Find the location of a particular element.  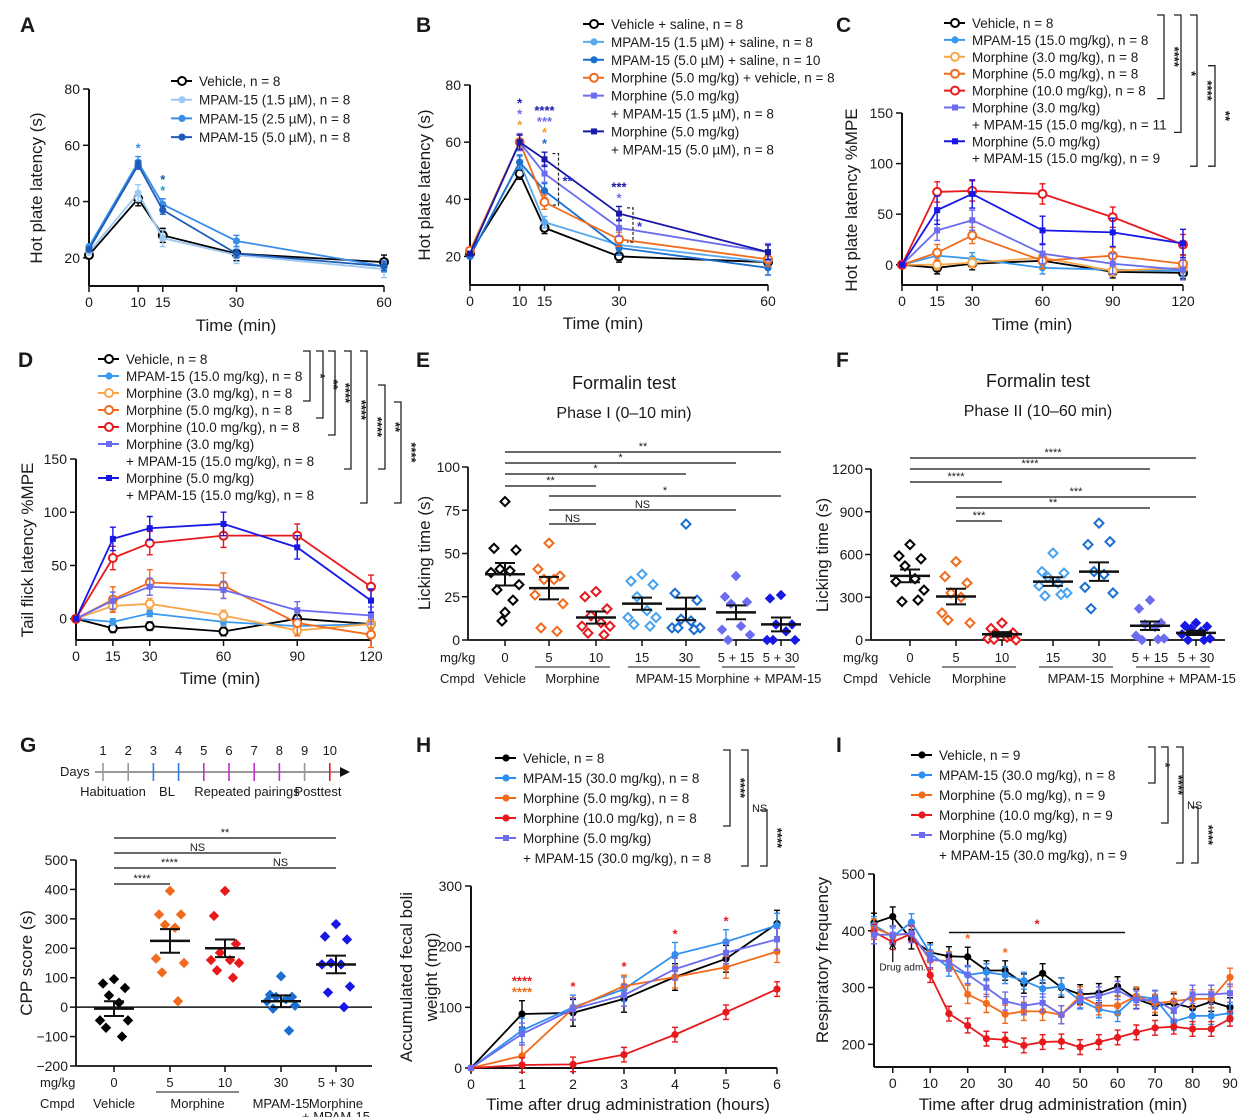

legend-label: Morphine (3.0 mg/kg) is located at coordinates (1036, 108).